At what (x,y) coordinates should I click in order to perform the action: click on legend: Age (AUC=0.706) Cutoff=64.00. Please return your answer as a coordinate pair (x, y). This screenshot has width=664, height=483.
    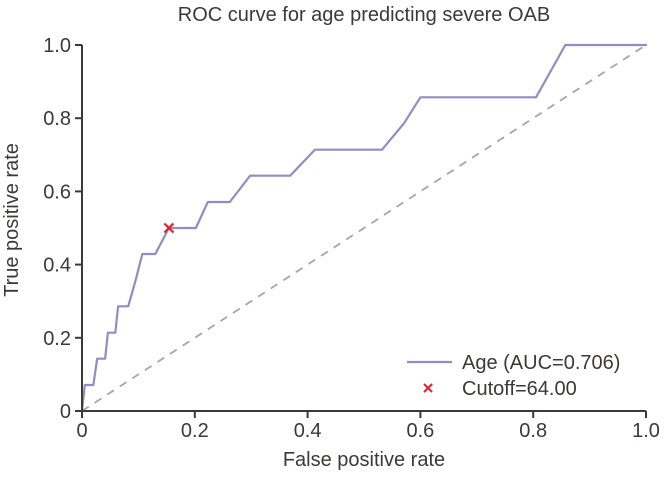
    Looking at the image, I should click on (513, 376).